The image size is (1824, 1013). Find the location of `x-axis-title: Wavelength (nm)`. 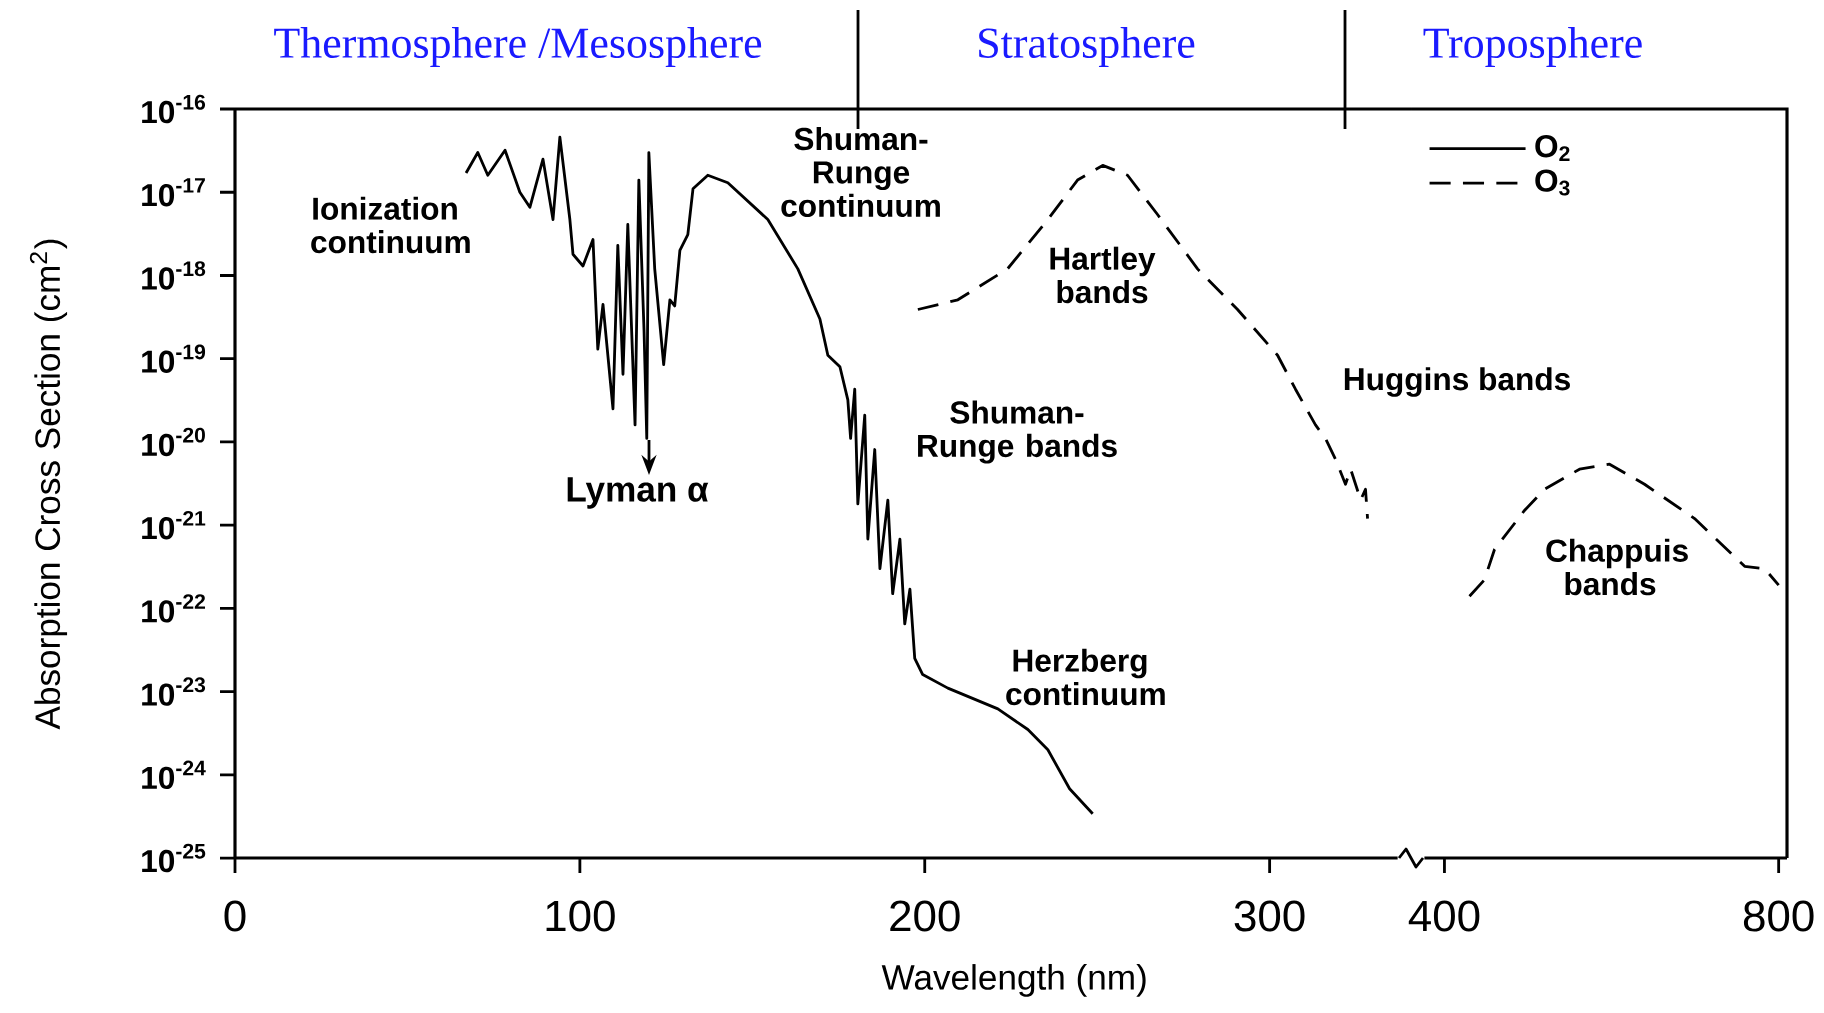

x-axis-title: Wavelength (nm) is located at coordinates (1013, 980).